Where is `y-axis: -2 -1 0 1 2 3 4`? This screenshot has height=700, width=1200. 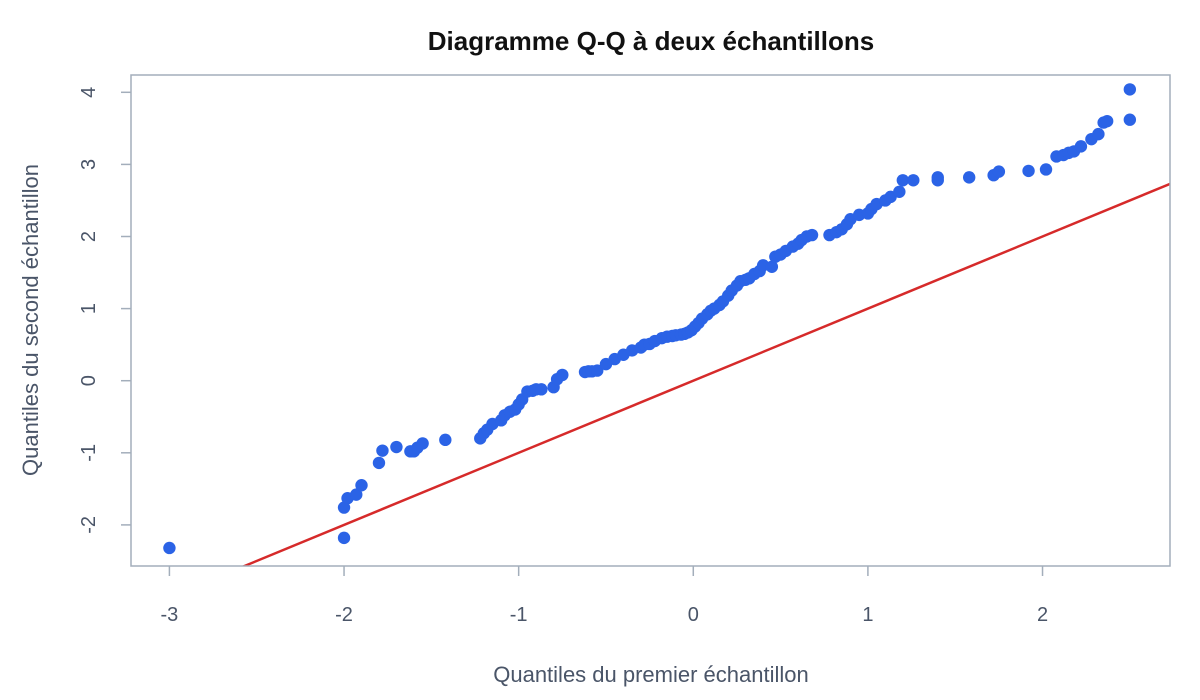
y-axis: -2 -1 0 1 2 3 4 is located at coordinates (104, 310).